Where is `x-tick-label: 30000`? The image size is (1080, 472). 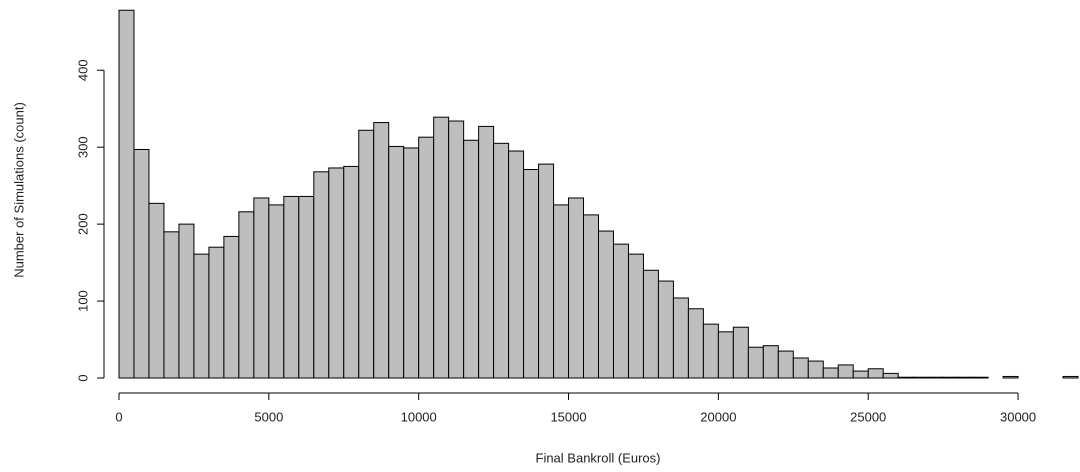
x-tick-label: 30000 is located at coordinates (1018, 416).